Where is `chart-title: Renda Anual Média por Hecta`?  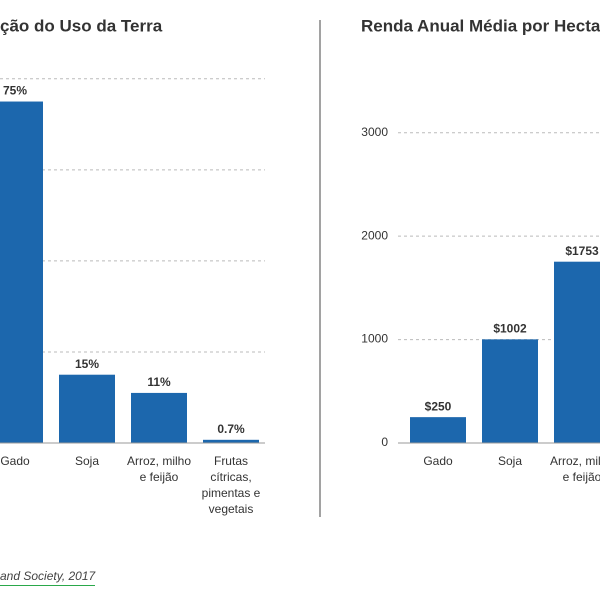 chart-title: Renda Anual Média por Hecta is located at coordinates (480, 25).